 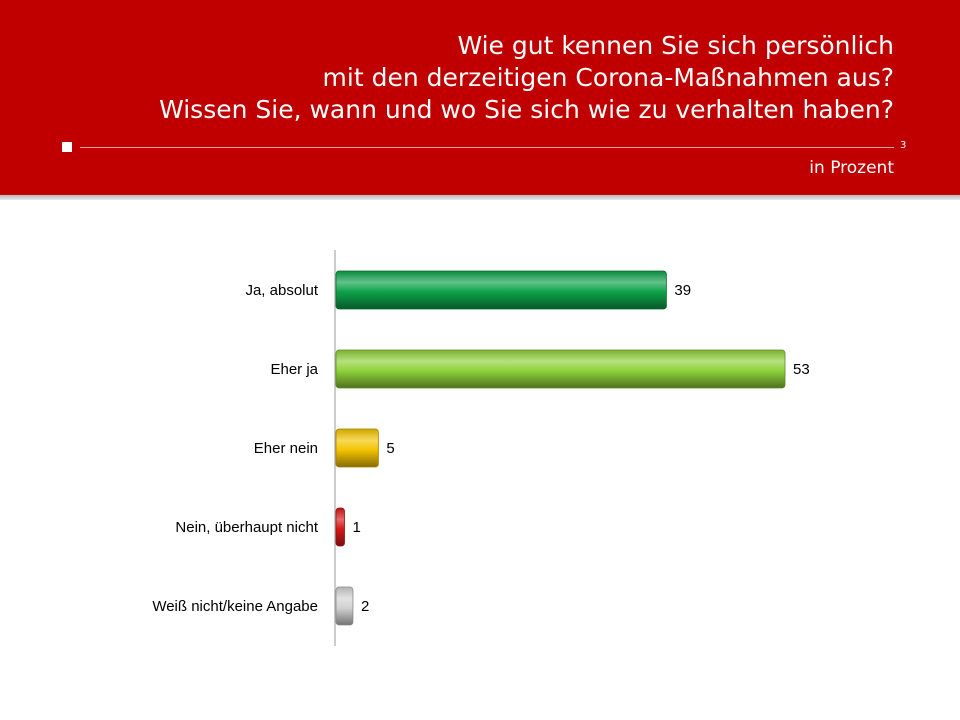 What do you see at coordinates (480, 197) in the screenshot?
I see `header-divider` at bounding box center [480, 197].